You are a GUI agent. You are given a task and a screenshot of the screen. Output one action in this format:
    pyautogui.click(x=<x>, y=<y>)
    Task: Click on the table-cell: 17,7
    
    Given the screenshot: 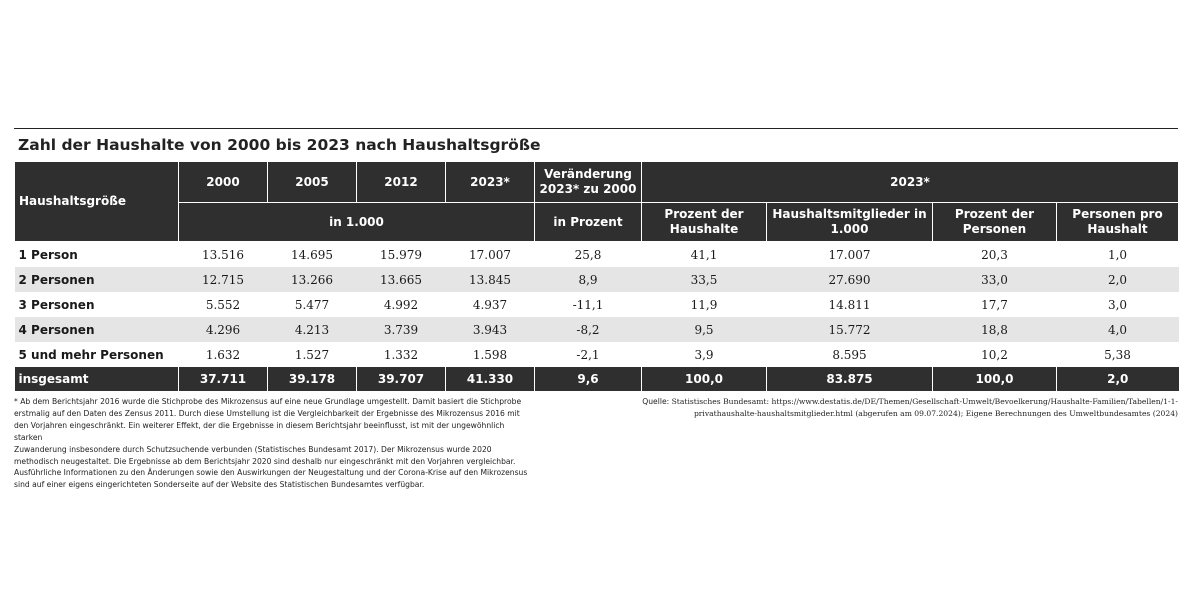 What is the action you would take?
    pyautogui.click(x=994, y=304)
    